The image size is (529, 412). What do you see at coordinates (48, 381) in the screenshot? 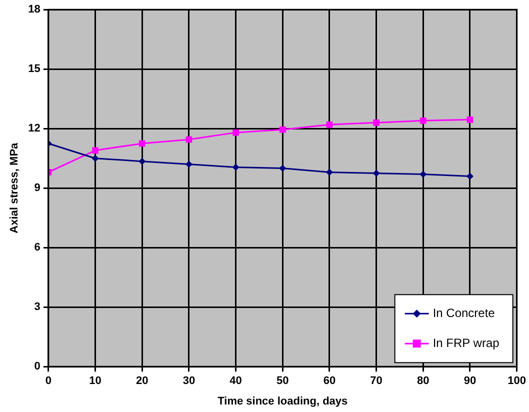
I see `x-tick-label: 0` at bounding box center [48, 381].